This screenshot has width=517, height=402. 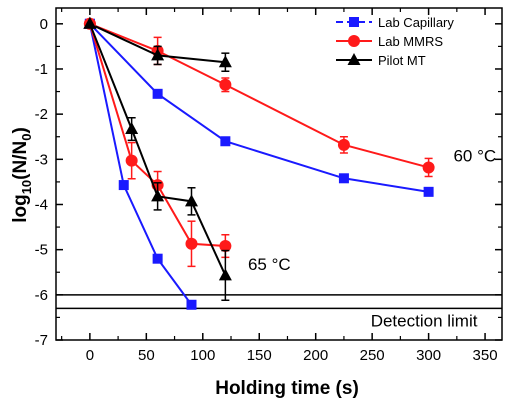 I want to click on x-tick-label: 150, so click(x=259, y=355).